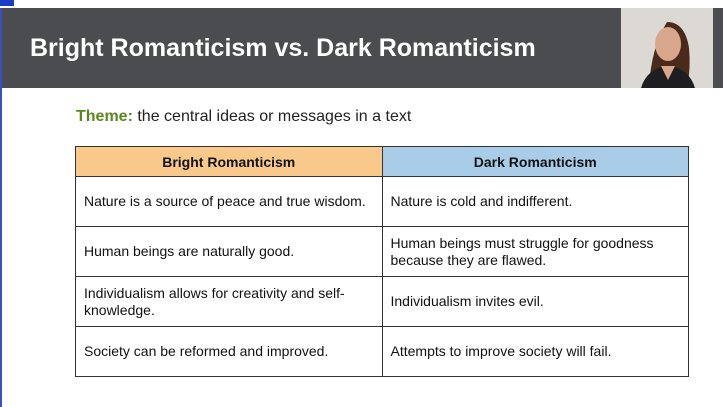 Image resolution: width=723 pixels, height=407 pixels. What do you see at coordinates (1, 207) in the screenshot?
I see `left-border` at bounding box center [1, 207].